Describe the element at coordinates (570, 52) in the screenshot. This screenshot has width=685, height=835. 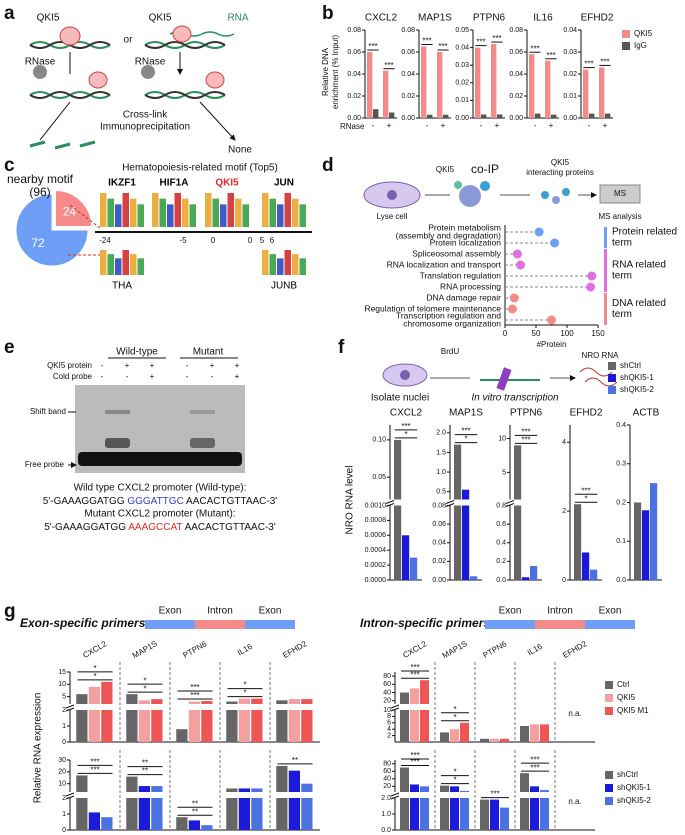
I see `y-tick-label: 0.03` at that location.